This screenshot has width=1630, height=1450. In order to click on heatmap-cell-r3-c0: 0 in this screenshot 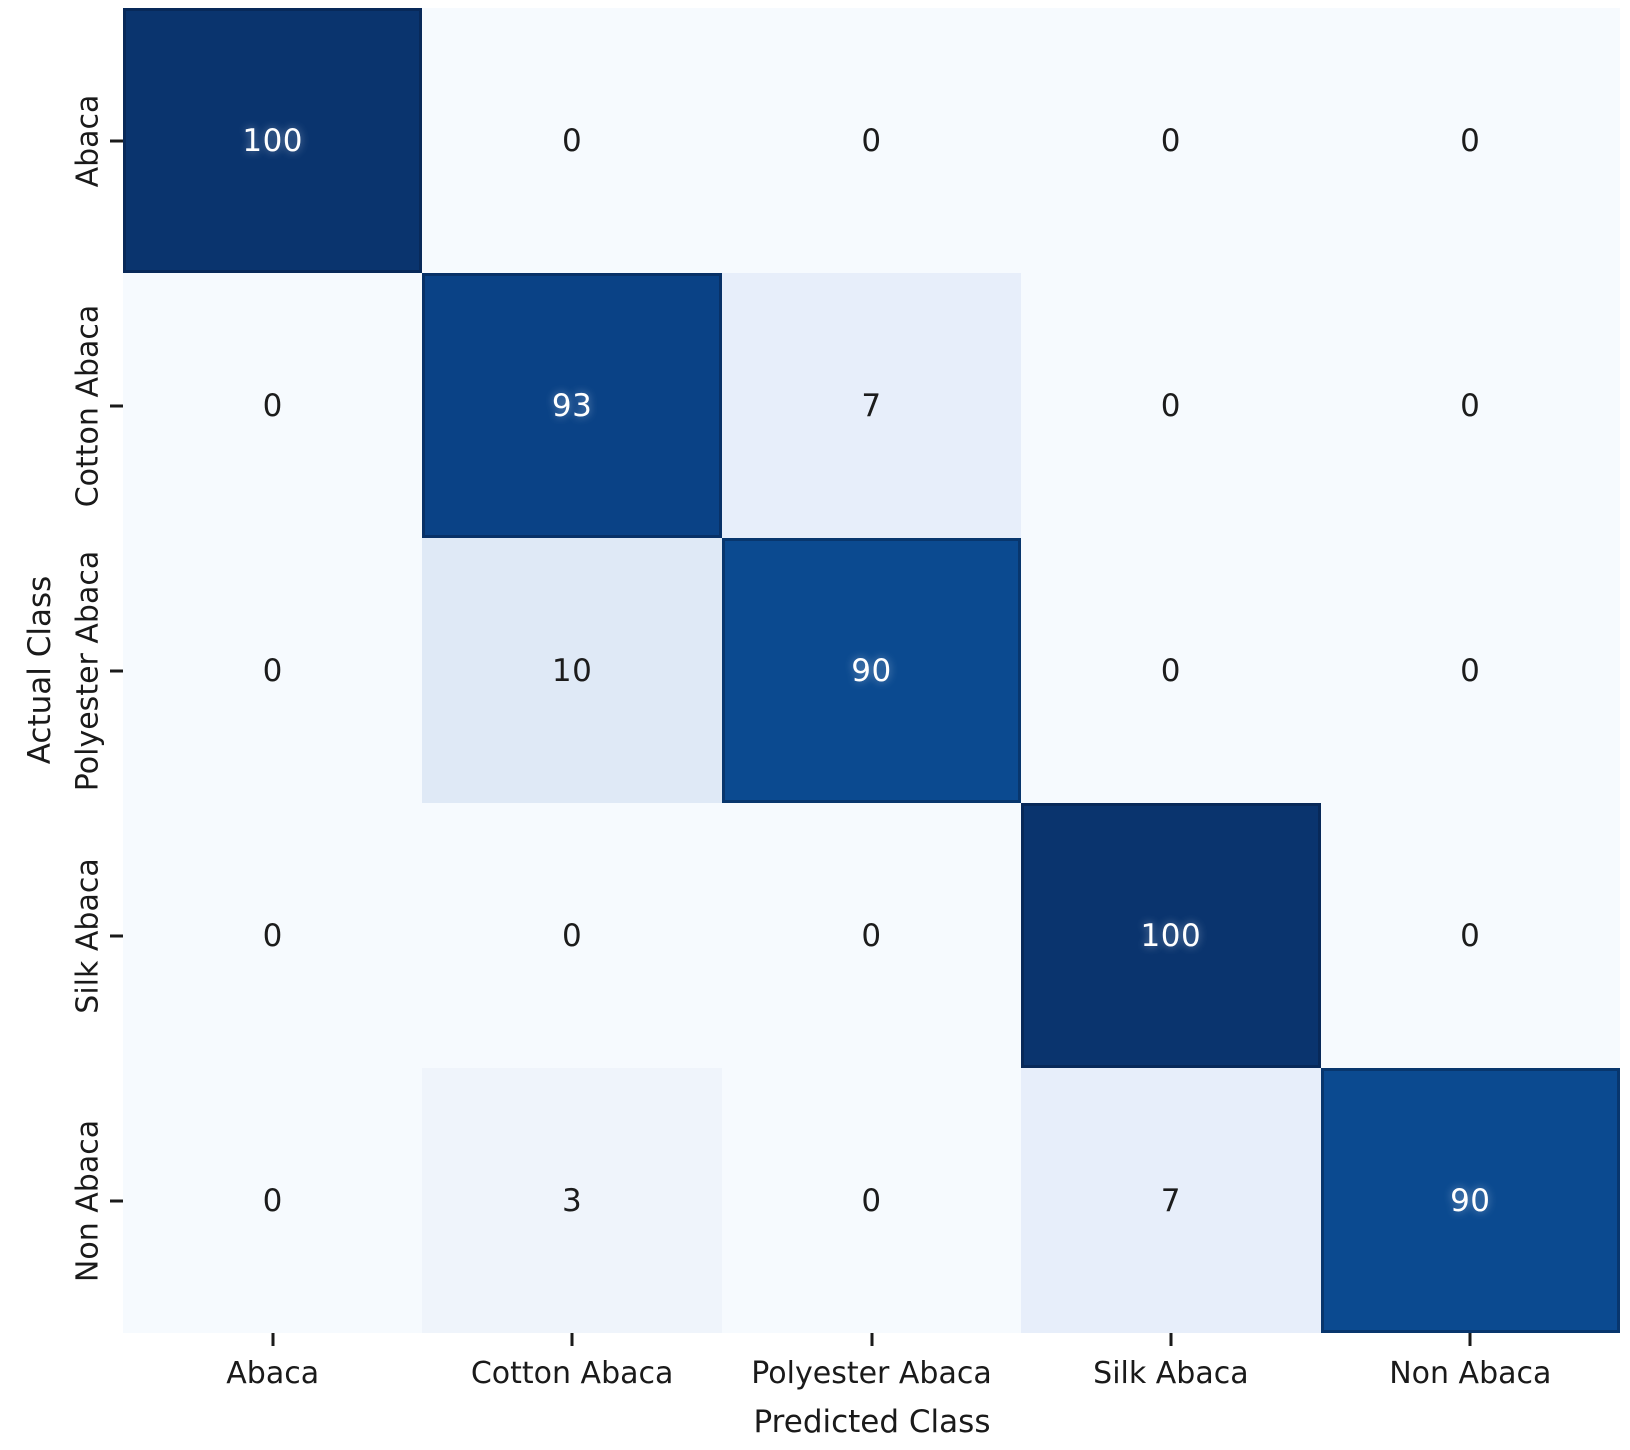, I will do `click(273, 935)`.